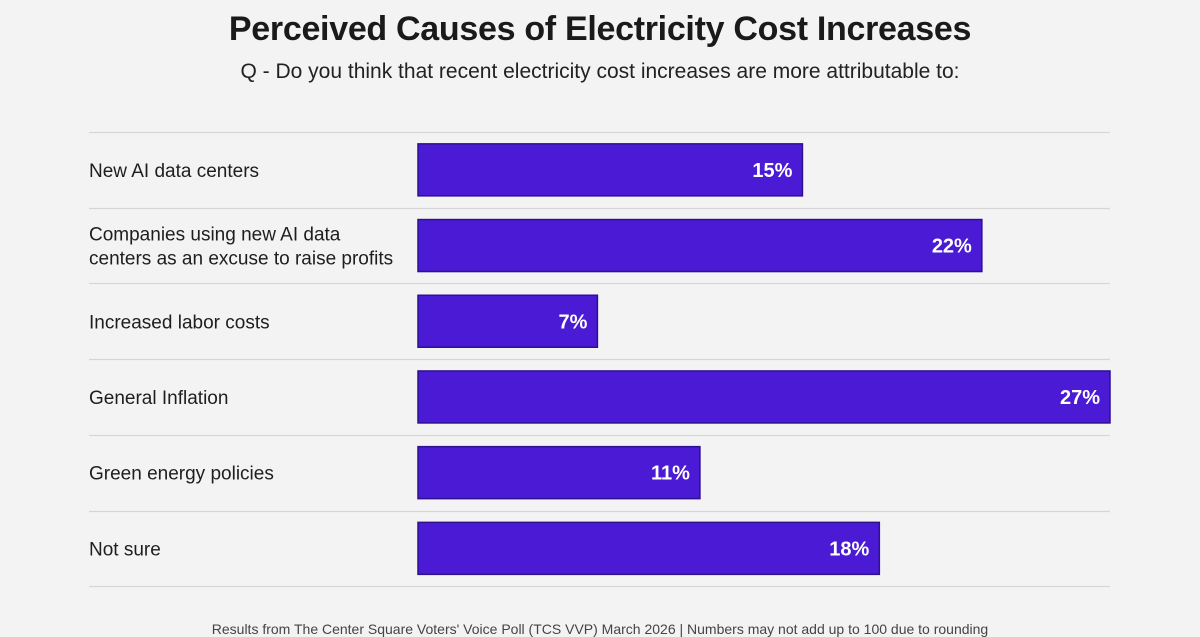 This screenshot has width=1200, height=637. I want to click on category-label-line: Green energy policies, so click(181, 474).